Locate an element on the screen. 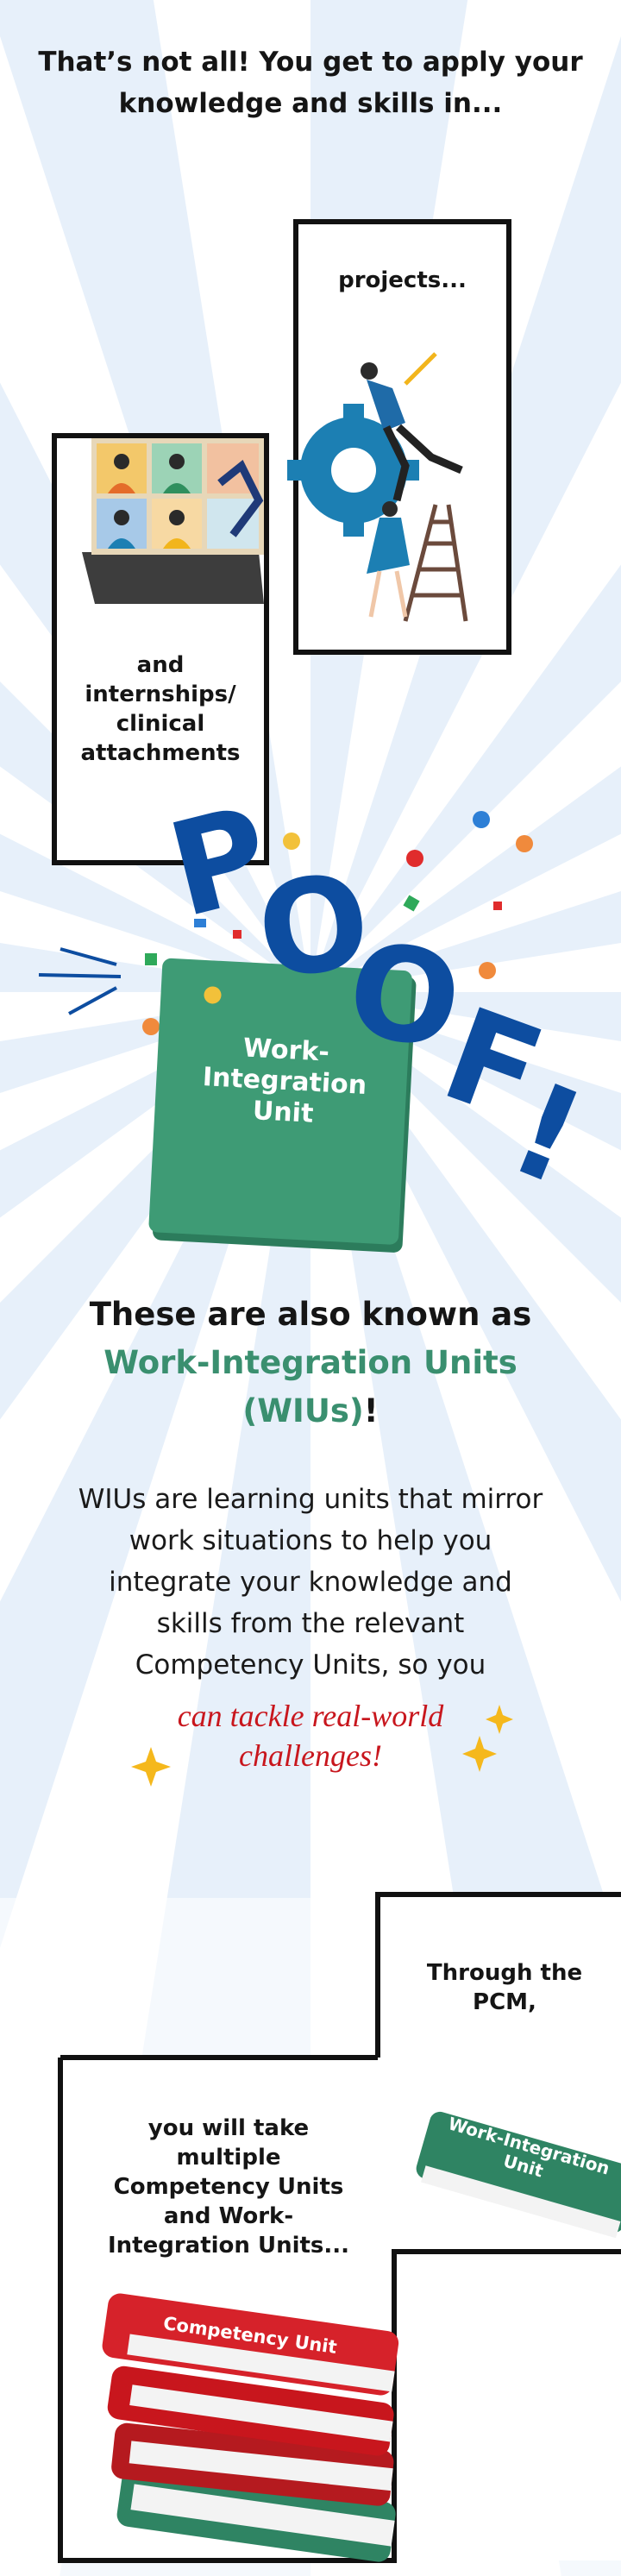 Image resolution: width=621 pixels, height=2576 pixels. pcm-wiu-book is located at coordinates (519, 2175).